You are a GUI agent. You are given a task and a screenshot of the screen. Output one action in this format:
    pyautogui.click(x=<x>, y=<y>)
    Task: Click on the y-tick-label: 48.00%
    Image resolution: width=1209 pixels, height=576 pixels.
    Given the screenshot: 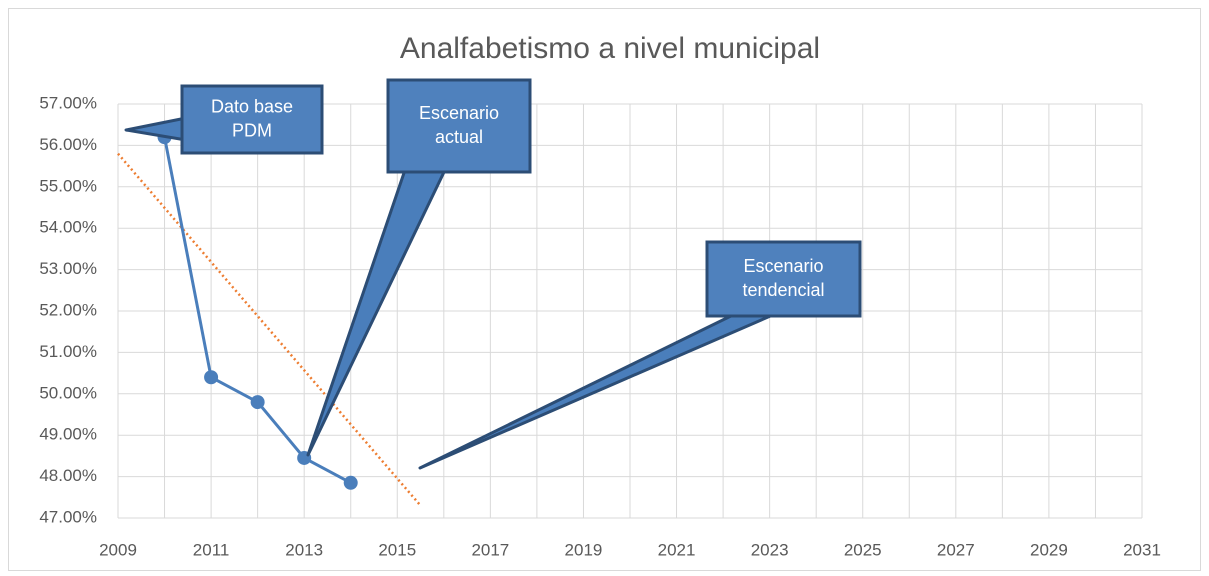 What is the action you would take?
    pyautogui.click(x=68, y=475)
    